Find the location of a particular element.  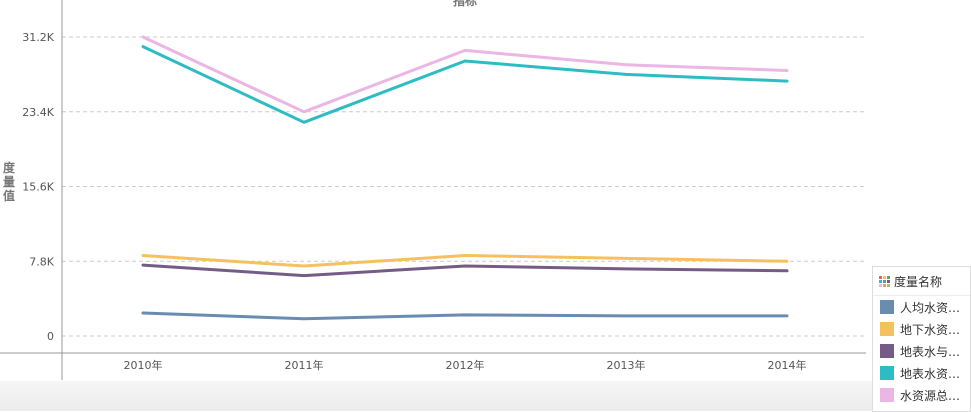

color-grid-icon is located at coordinates (884, 281).